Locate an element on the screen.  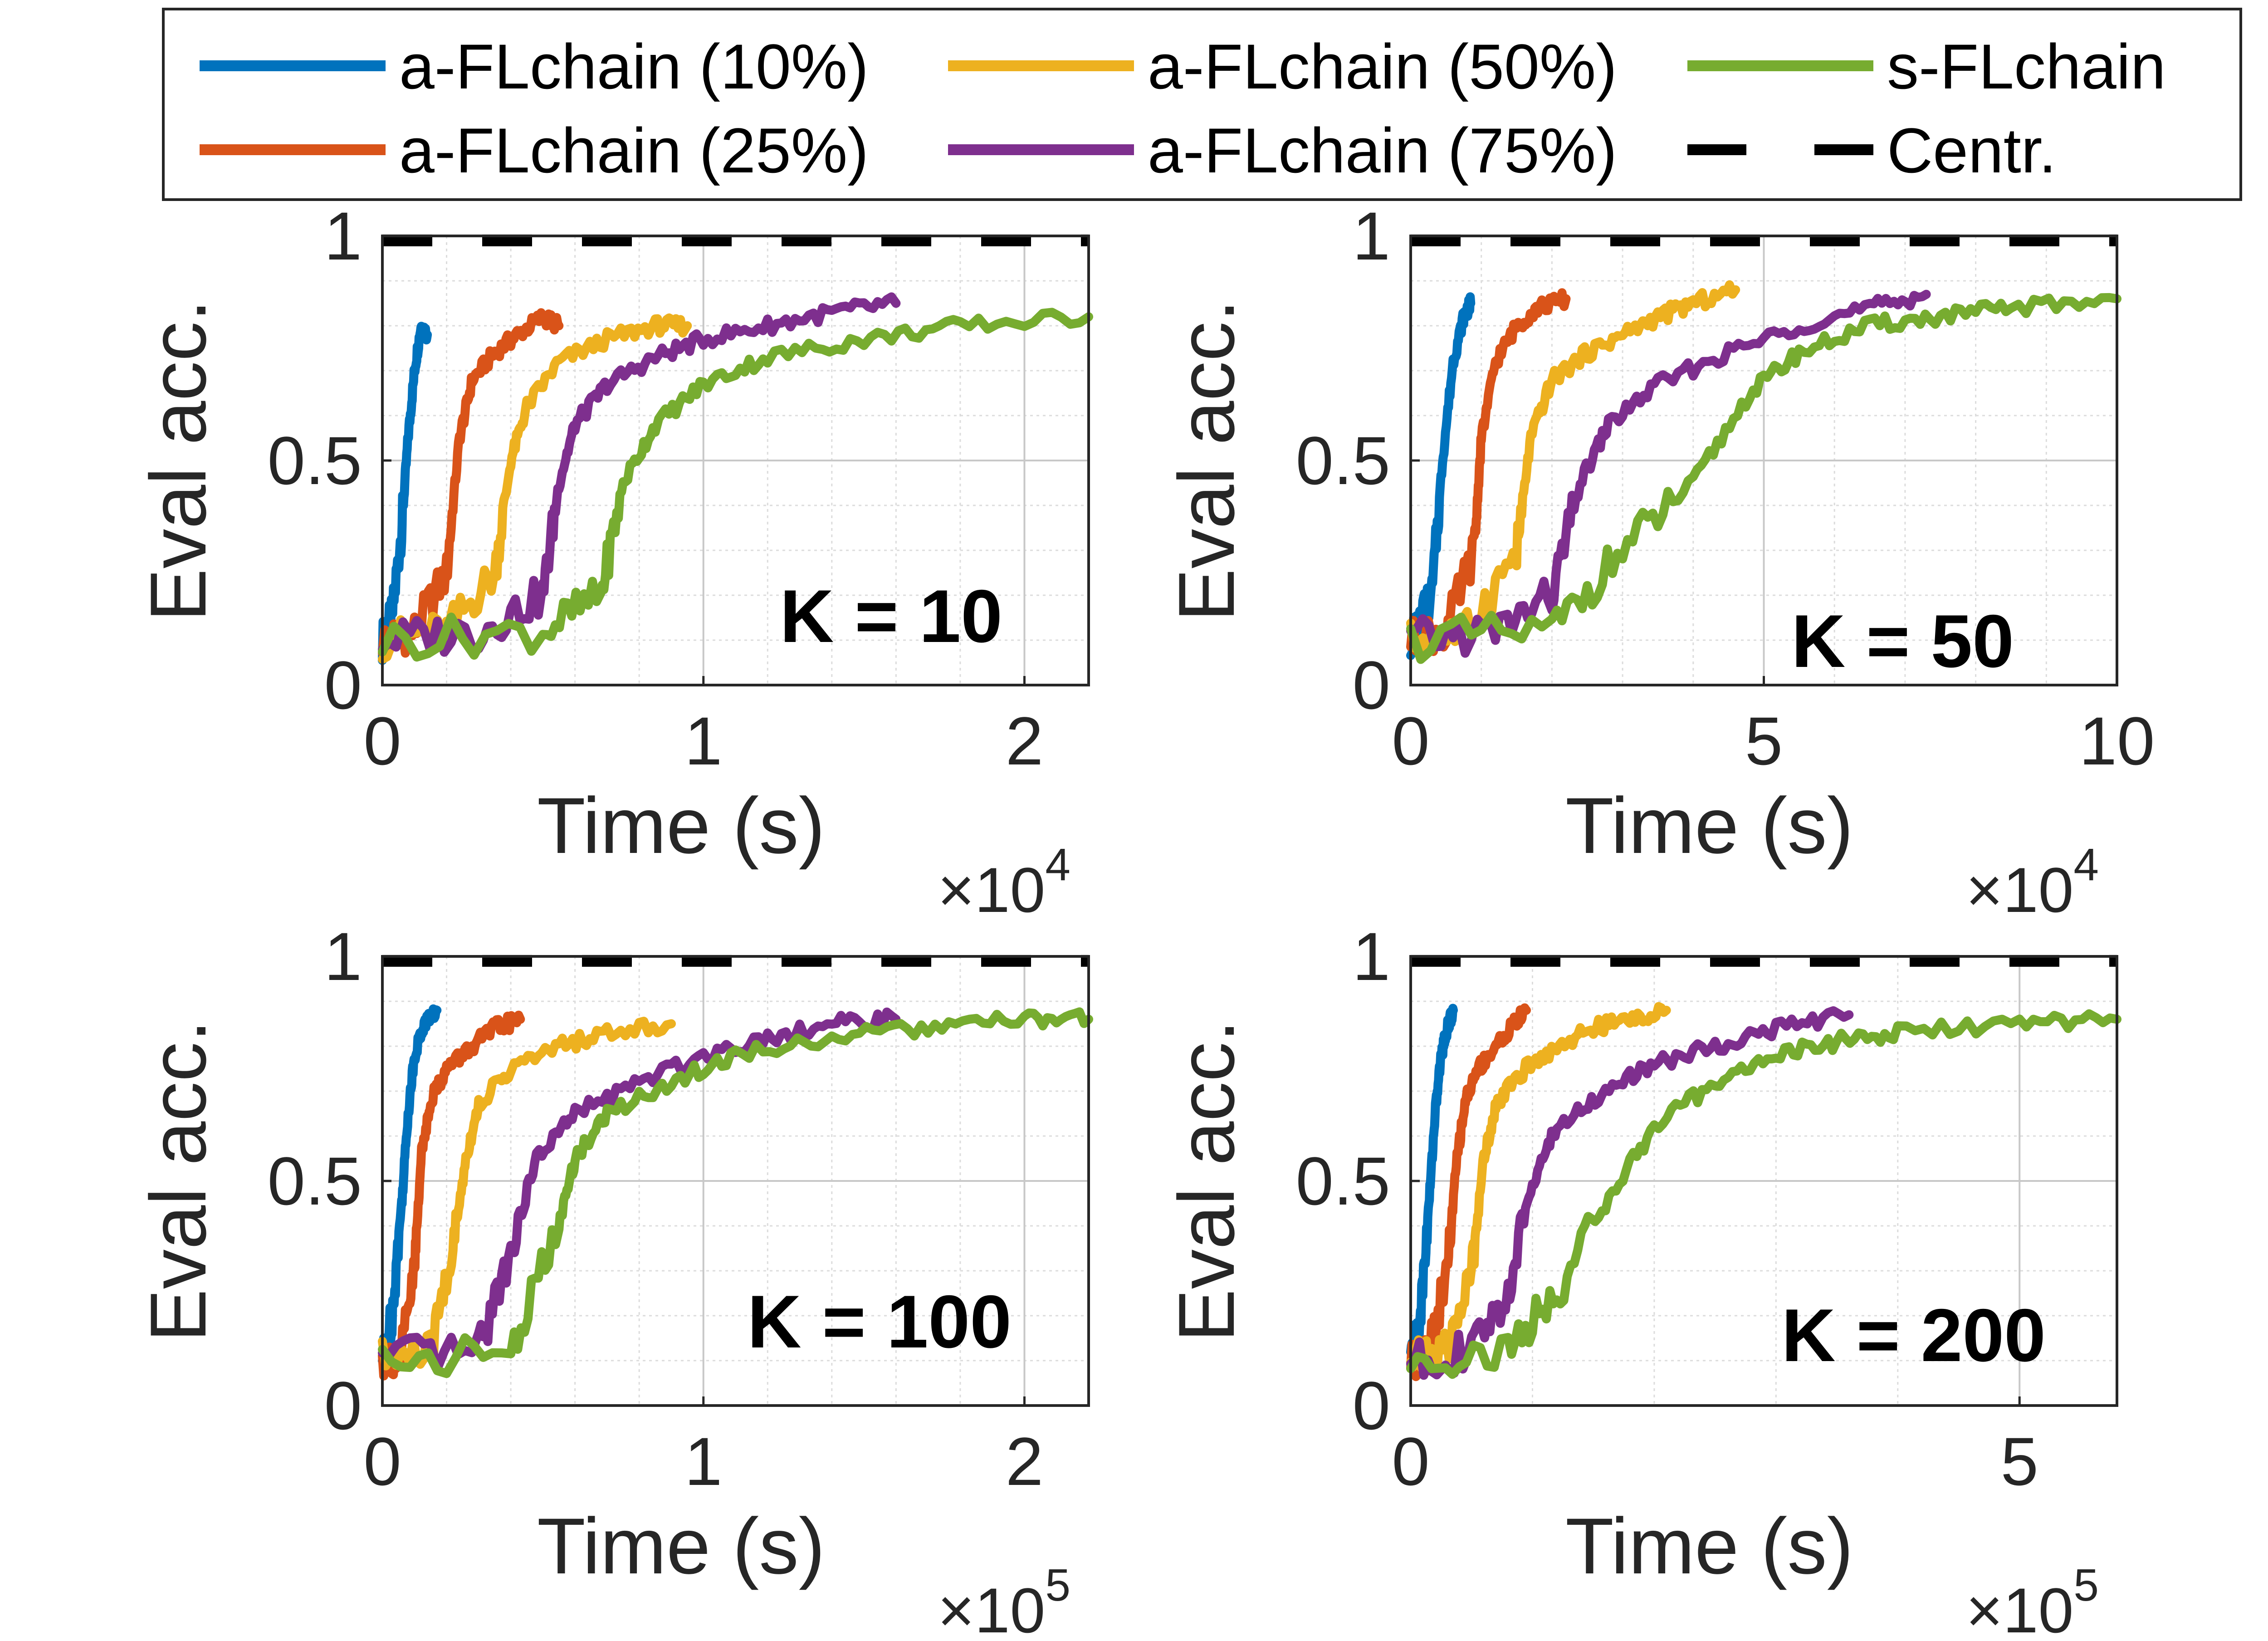
legend-entry-a-flchain-25: a-FLchain (25%) is located at coordinates (535, 150).